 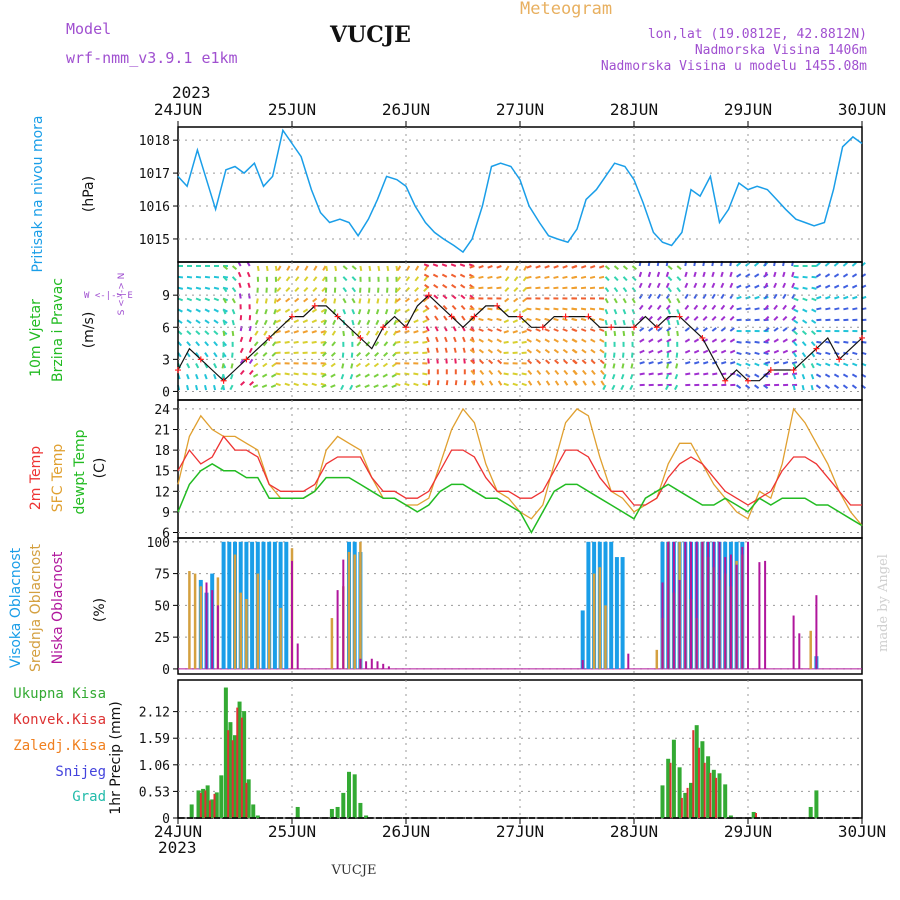 I want to click on y-tick-label: 3, so click(x=166, y=360).